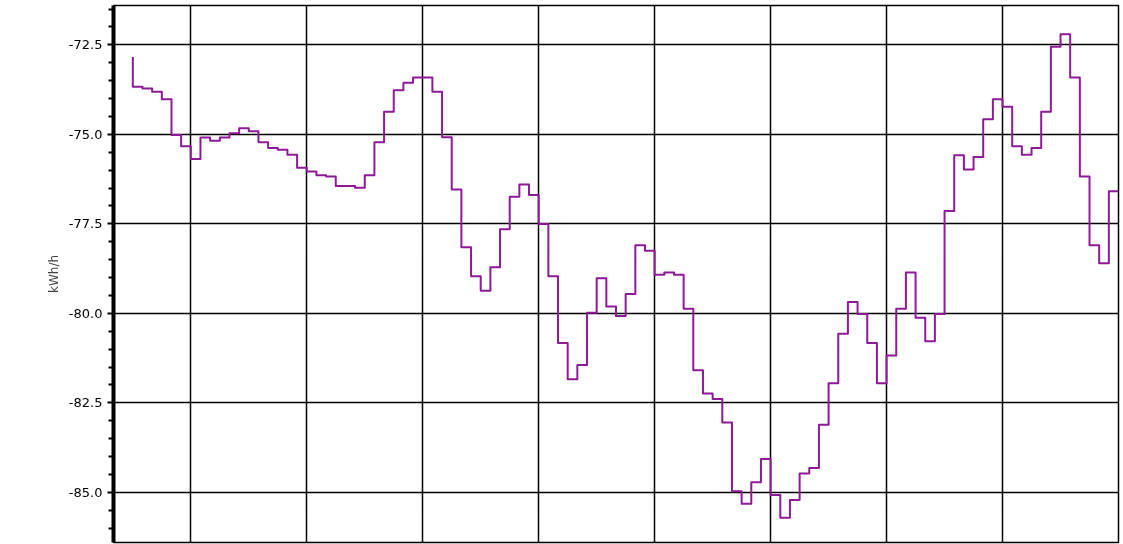 Image resolution: width=1123 pixels, height=544 pixels. Describe the element at coordinates (53, 274) in the screenshot. I see `y-axis-title: kWh/h` at that location.